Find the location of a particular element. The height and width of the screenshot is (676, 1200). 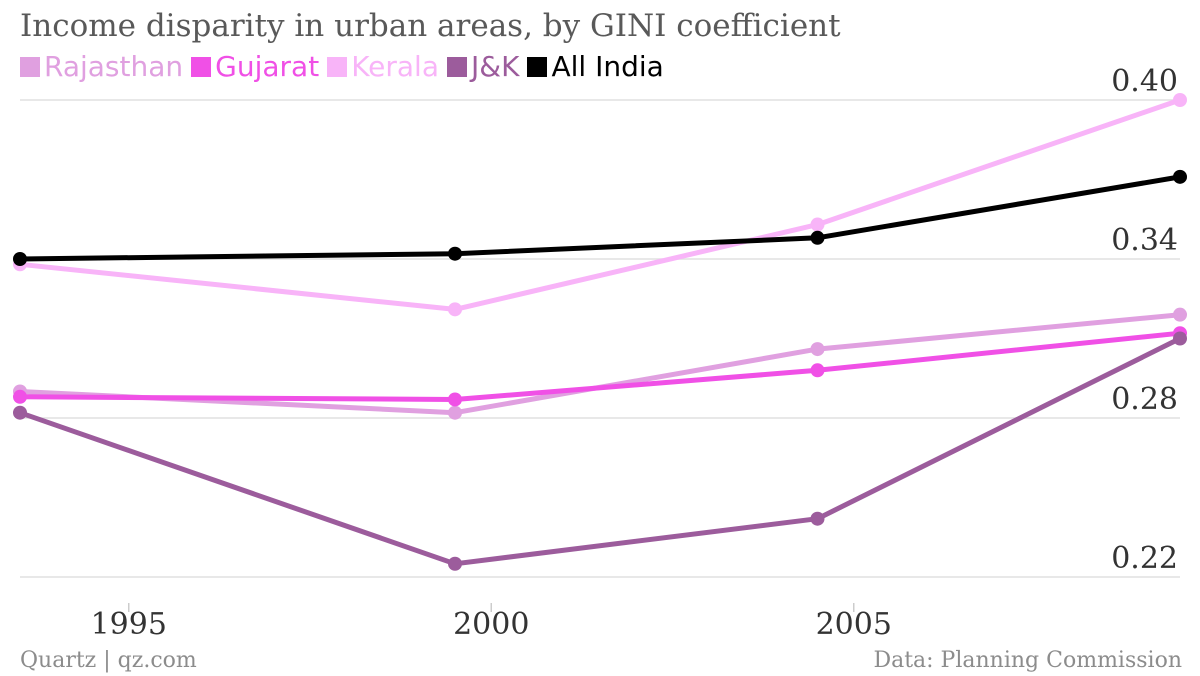

y-axis: 0.40 0.34 0.28 0.22 is located at coordinates (1144, 320).